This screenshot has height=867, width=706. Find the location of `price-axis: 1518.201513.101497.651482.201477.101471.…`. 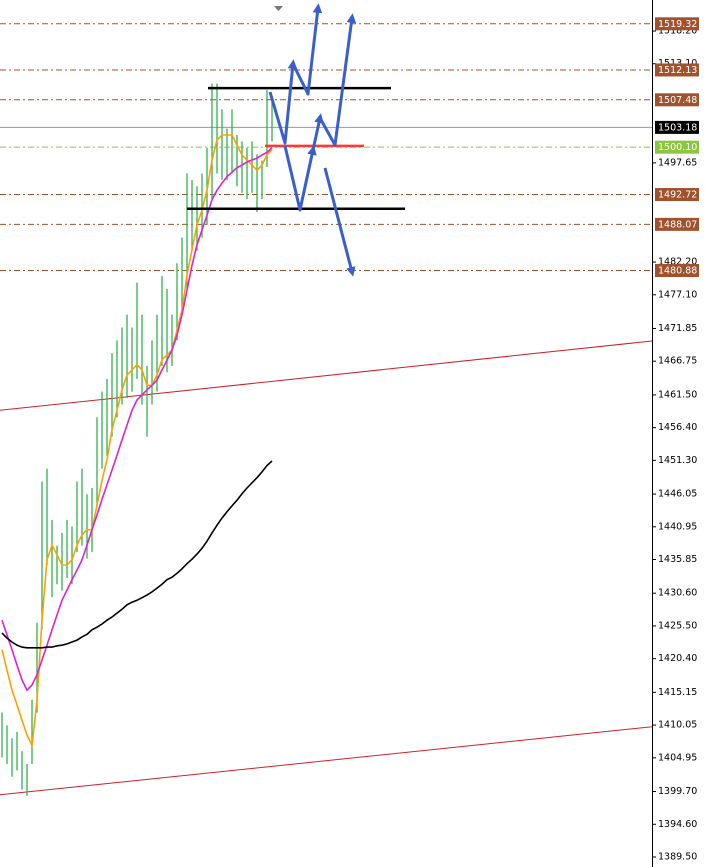

price-axis: 1518.201513.101497.651482.201477.101471.… is located at coordinates (675, 433).